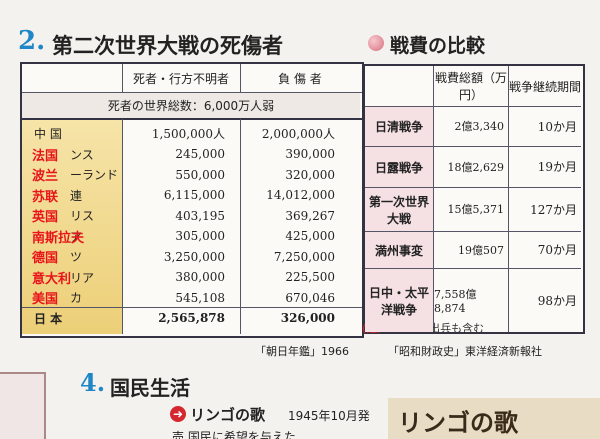 The width and height of the screenshot is (600, 439). I want to click on overlay-label: 德国, so click(45, 258).